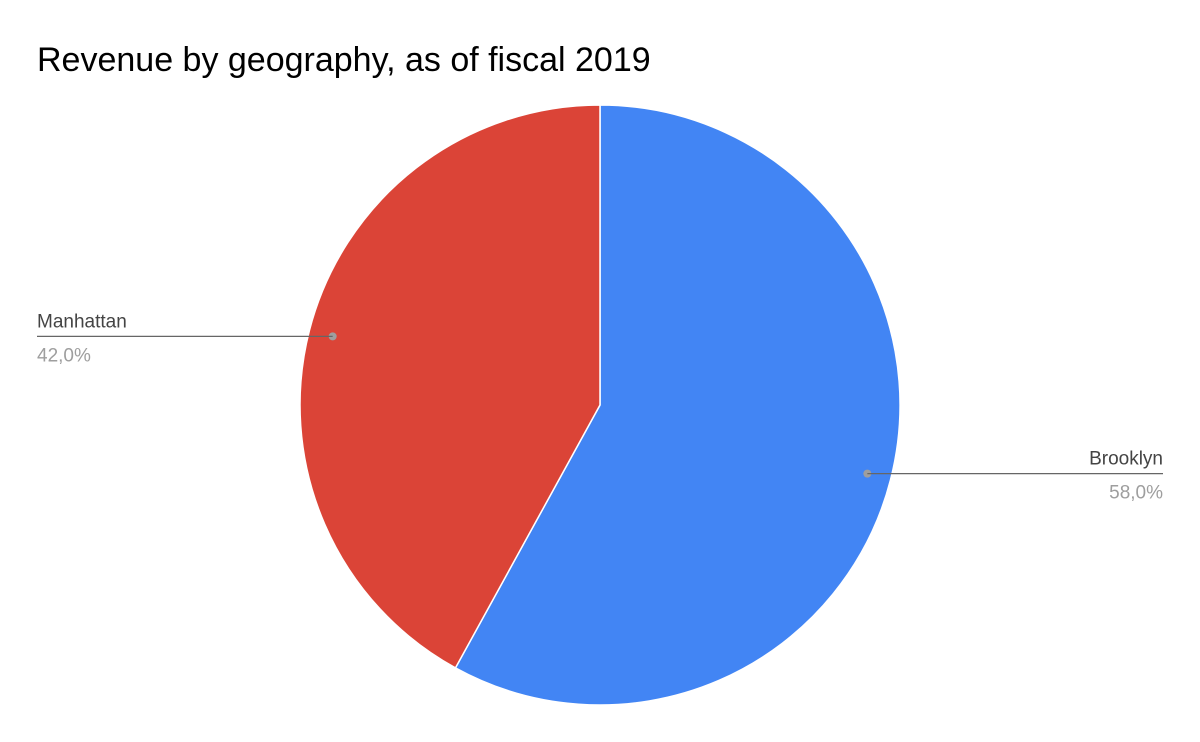 This screenshot has width=1200, height=742. What do you see at coordinates (64, 355) in the screenshot?
I see `slice-value-manhattan: 42,0%` at bounding box center [64, 355].